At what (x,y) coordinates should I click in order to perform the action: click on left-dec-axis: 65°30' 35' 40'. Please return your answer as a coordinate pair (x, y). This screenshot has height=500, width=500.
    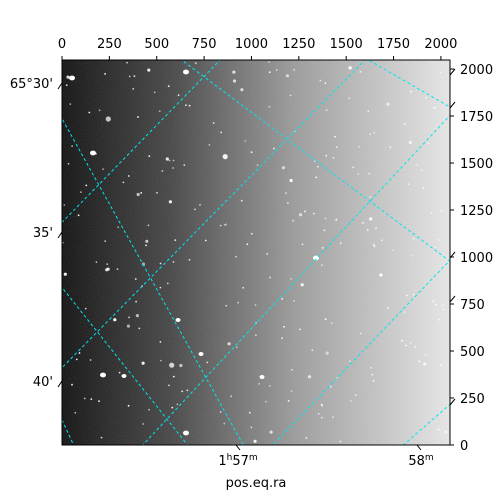
    Looking at the image, I should click on (36, 233).